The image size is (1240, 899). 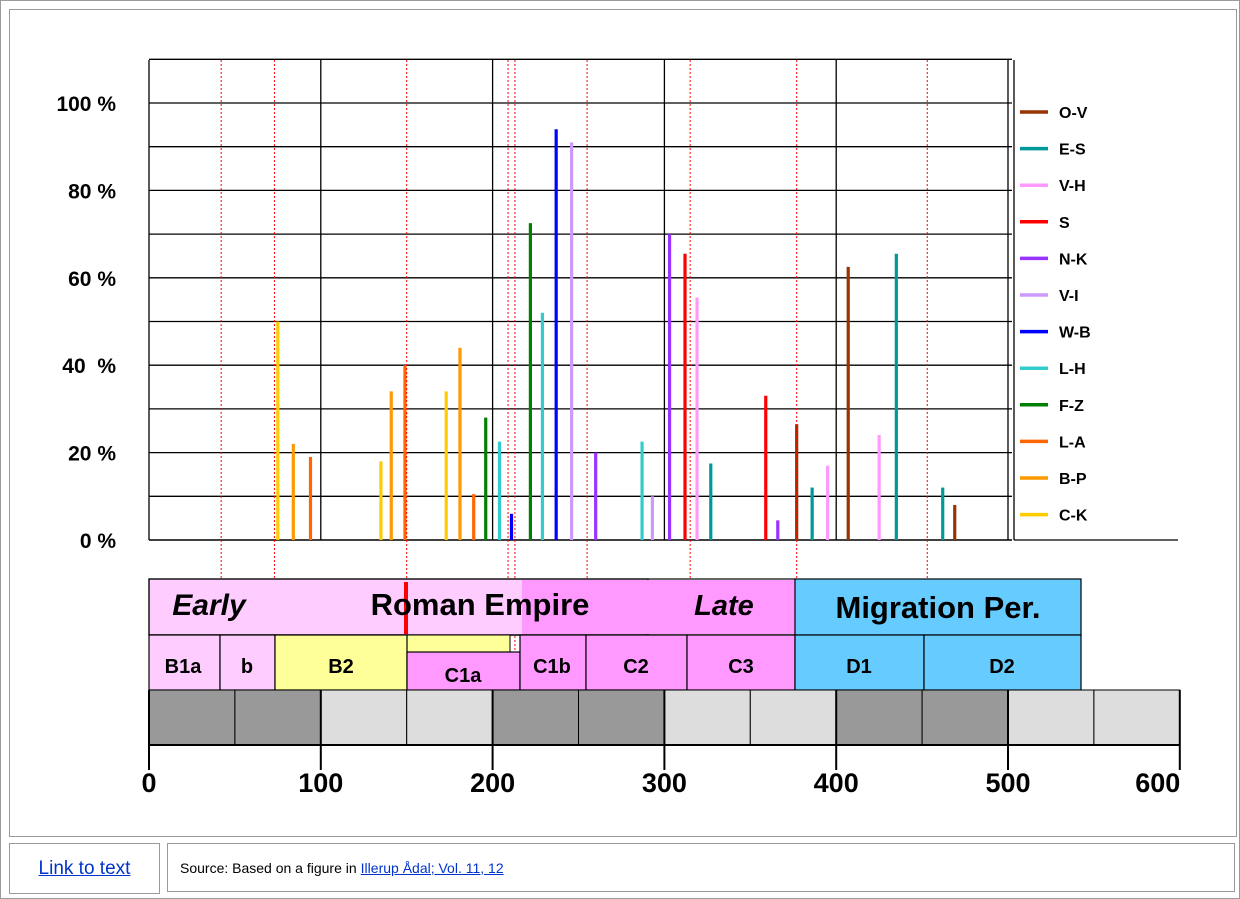 I want to click on y-tick-label: 100 %, so click(x=86, y=104).